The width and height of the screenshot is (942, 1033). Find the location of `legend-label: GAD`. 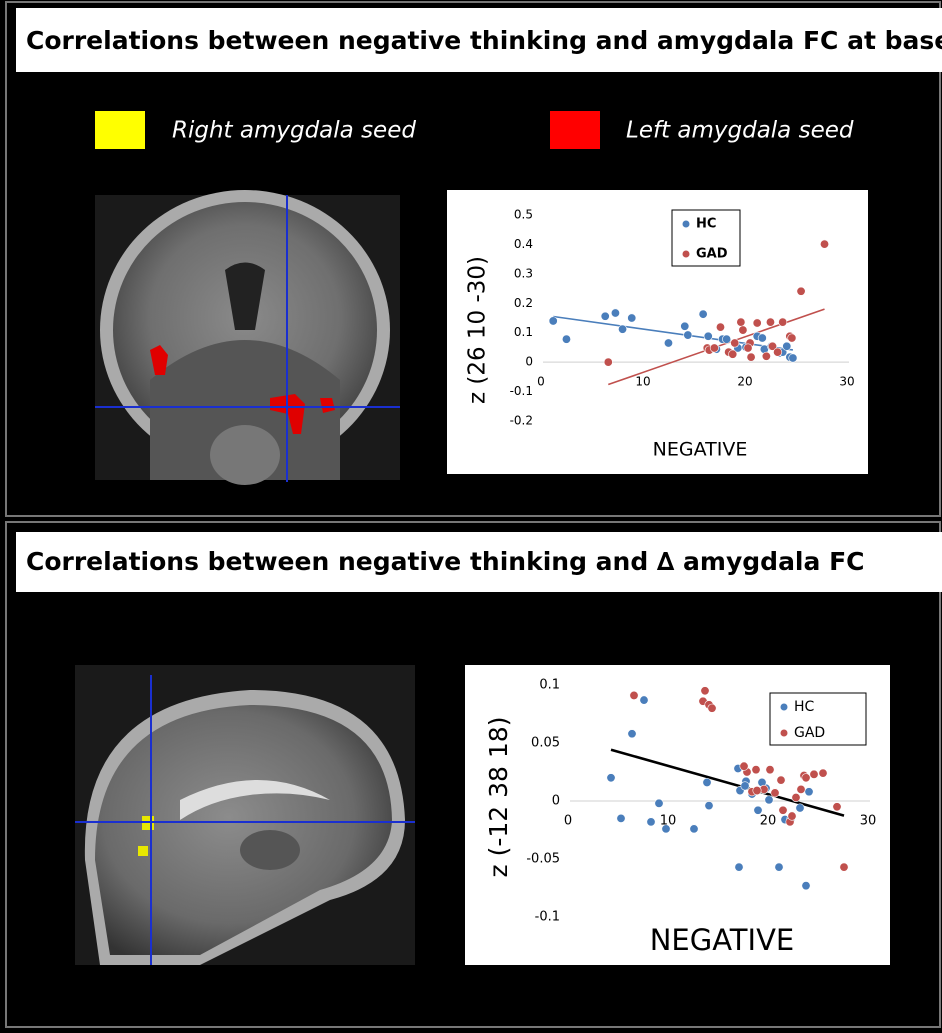

legend-label: GAD is located at coordinates (712, 254).